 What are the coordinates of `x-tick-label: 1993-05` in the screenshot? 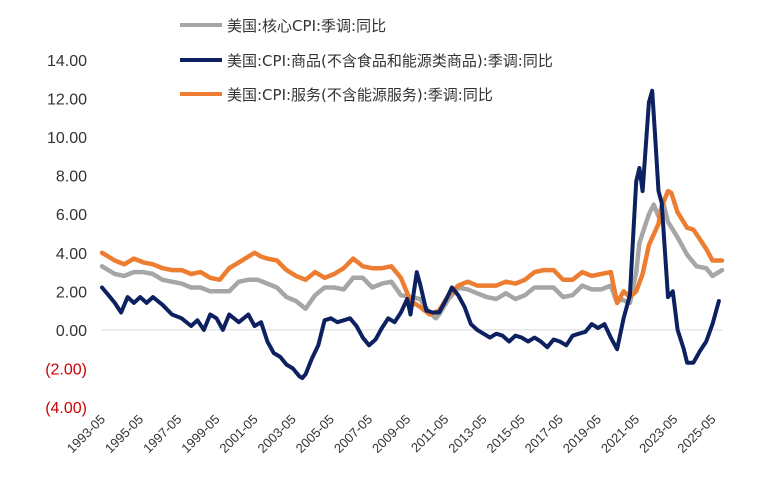 It's located at (86, 434).